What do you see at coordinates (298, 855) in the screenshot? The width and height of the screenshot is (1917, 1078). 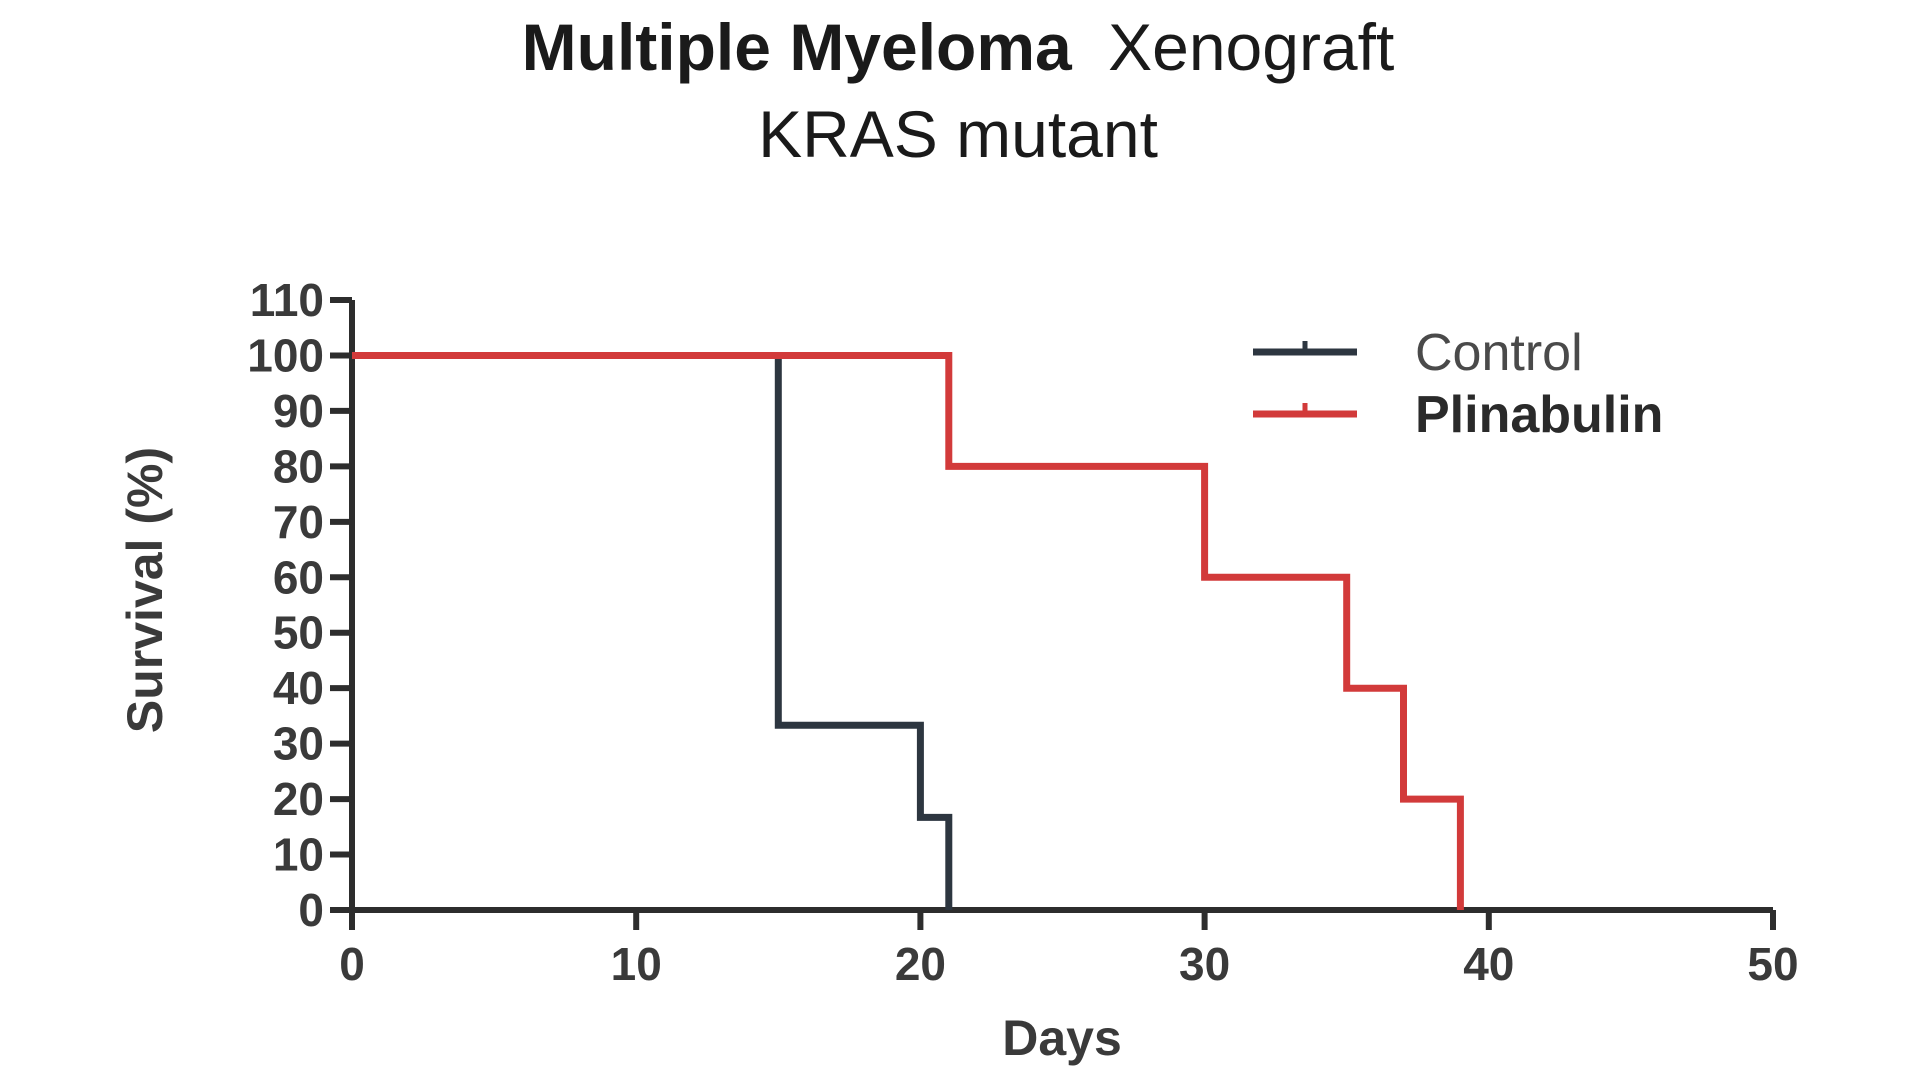 I see `y-tick-label: 10` at bounding box center [298, 855].